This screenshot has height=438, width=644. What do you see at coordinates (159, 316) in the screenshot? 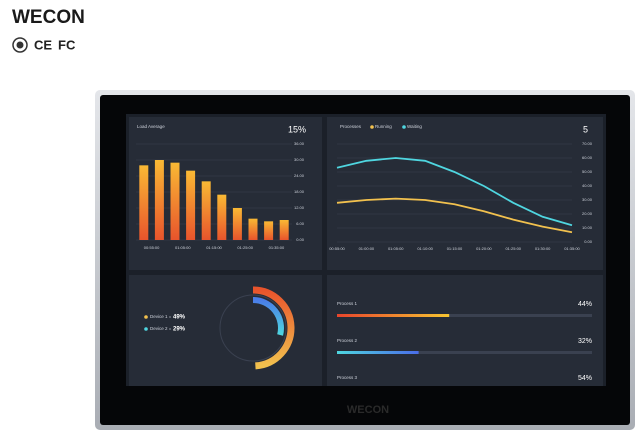
I see `legend-label: Device 1` at bounding box center [159, 316].